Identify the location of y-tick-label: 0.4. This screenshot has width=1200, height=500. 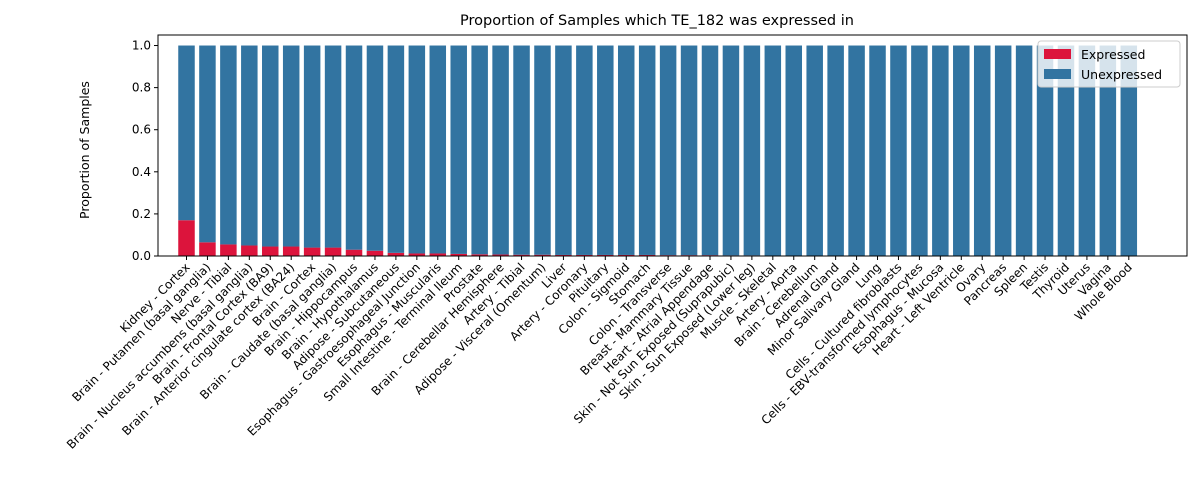
(141, 172).